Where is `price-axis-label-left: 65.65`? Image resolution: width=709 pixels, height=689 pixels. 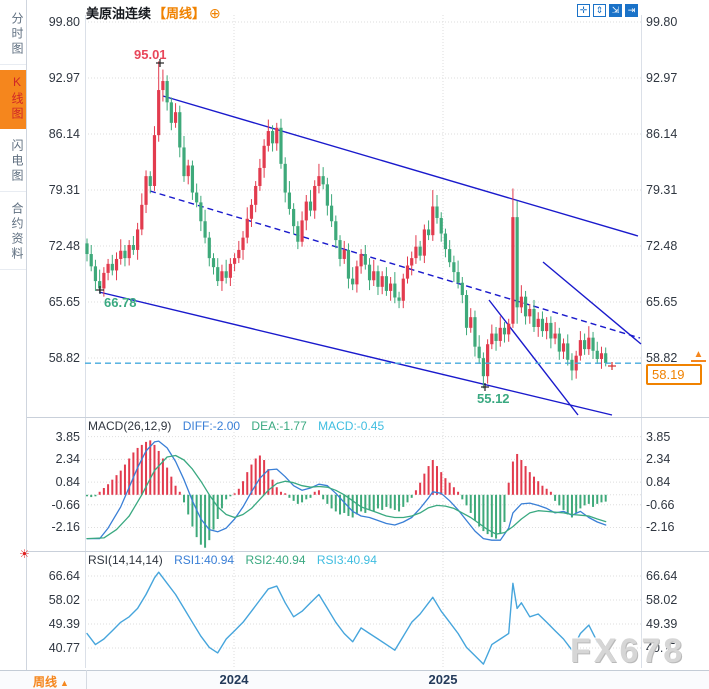 price-axis-label-left: 65.65 is located at coordinates (64, 301).